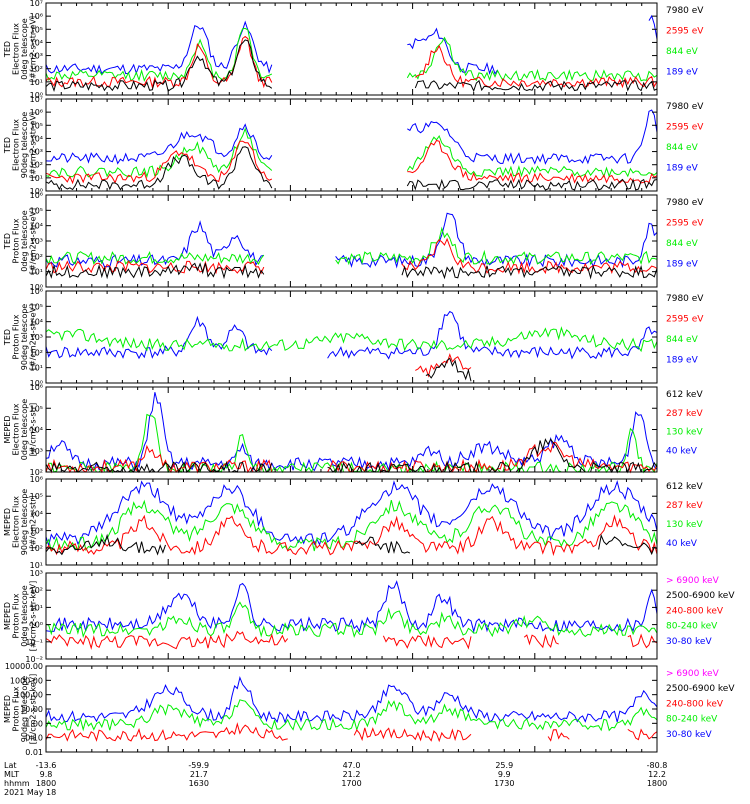 The image size is (750, 804). Describe the element at coordinates (692, 720) in the screenshot. I see `legend-entry: 80-240 keV` at that location.